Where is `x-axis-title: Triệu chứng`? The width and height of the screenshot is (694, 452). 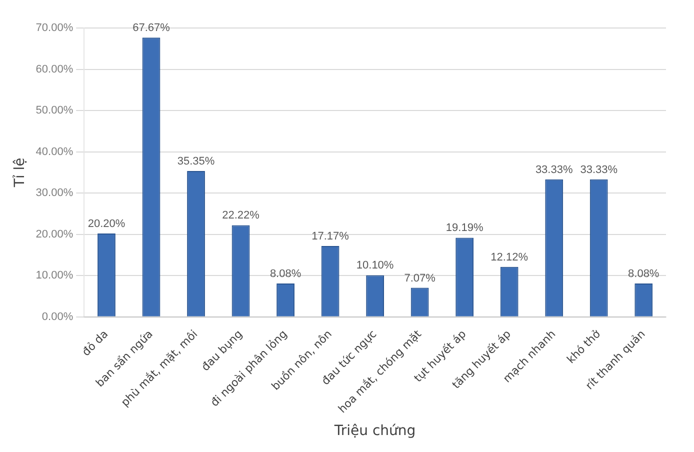
x-axis-title: Triệu chứng is located at coordinates (374, 431).